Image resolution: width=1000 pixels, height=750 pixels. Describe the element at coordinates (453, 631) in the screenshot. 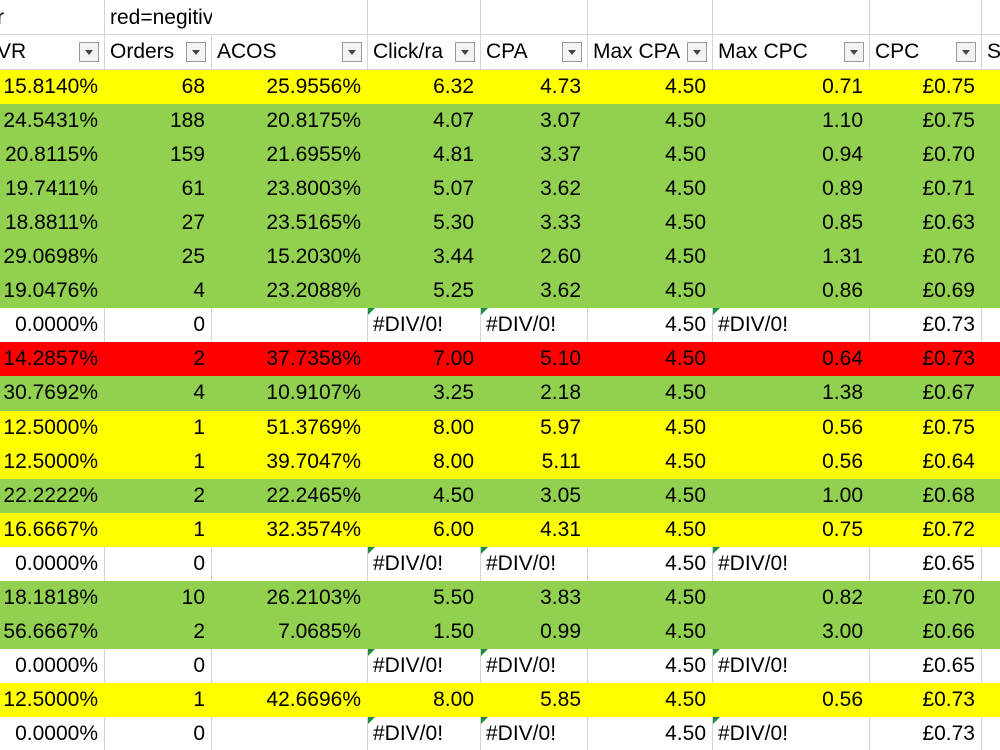

I see `cell-text: 1.50` at that location.